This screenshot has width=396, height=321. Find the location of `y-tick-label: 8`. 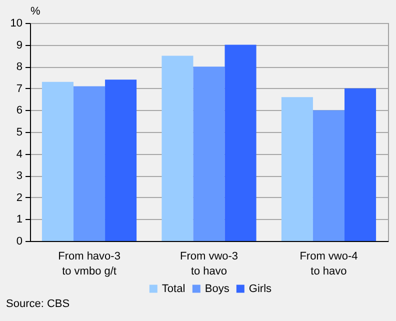

y-tick-label: 8 is located at coordinates (19, 67).